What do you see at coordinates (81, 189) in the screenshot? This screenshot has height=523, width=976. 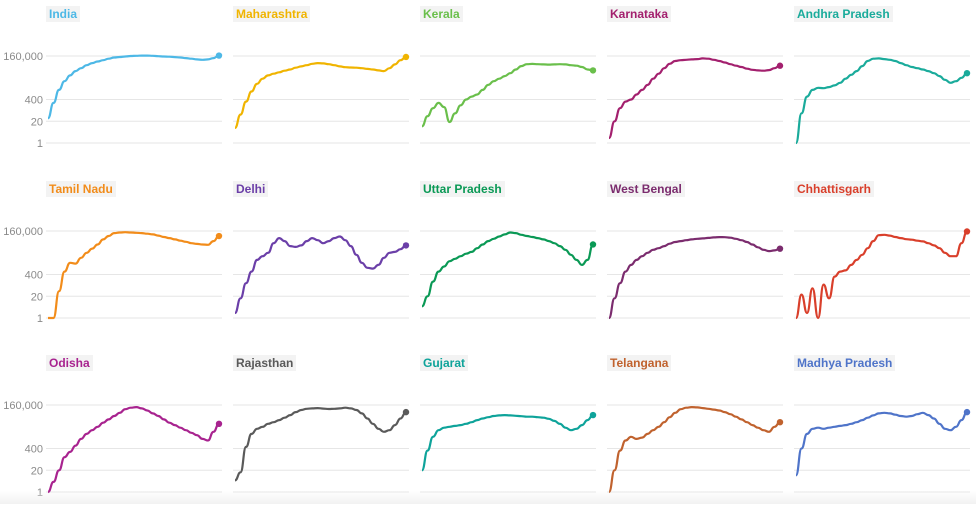 I see `panel-title: Tamil Nadu` at bounding box center [81, 189].